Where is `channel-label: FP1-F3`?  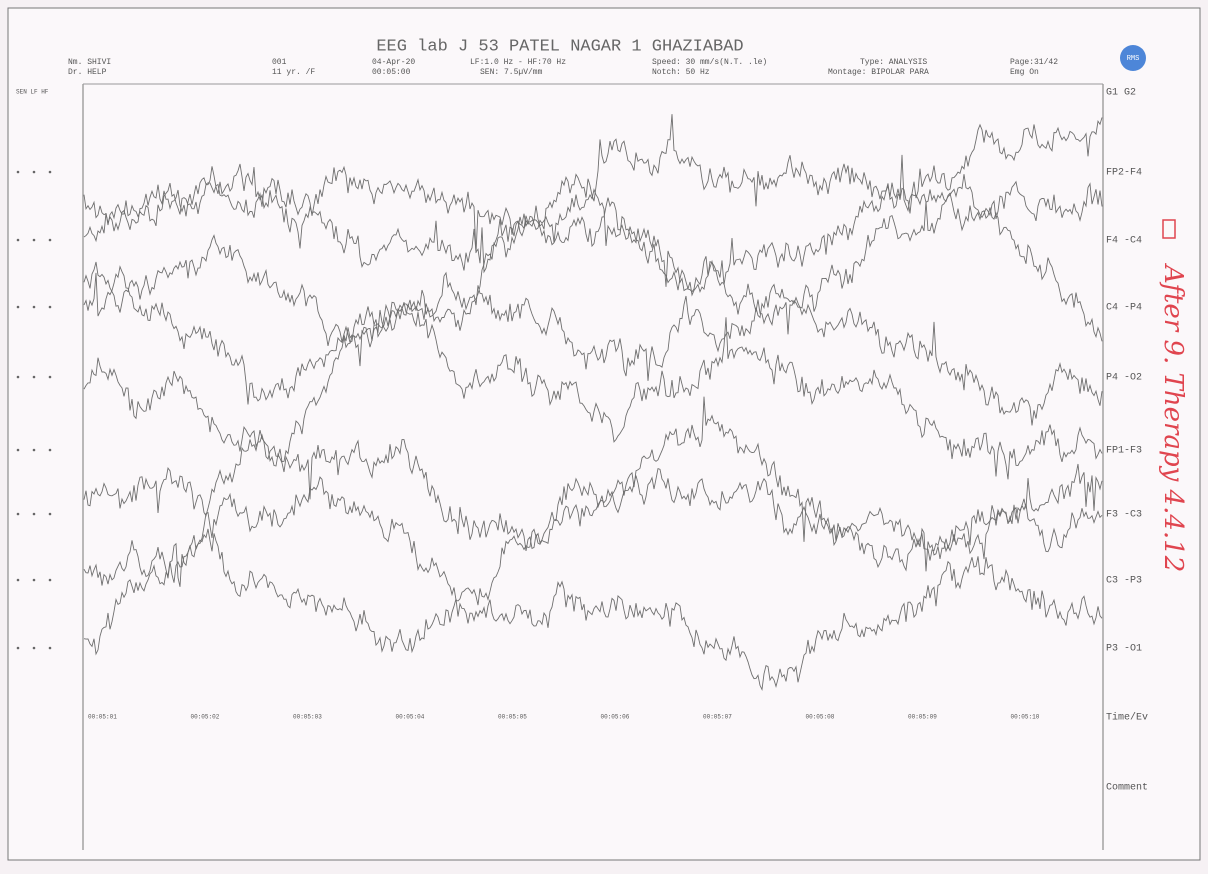
channel-label: FP1-F3 is located at coordinates (1124, 451).